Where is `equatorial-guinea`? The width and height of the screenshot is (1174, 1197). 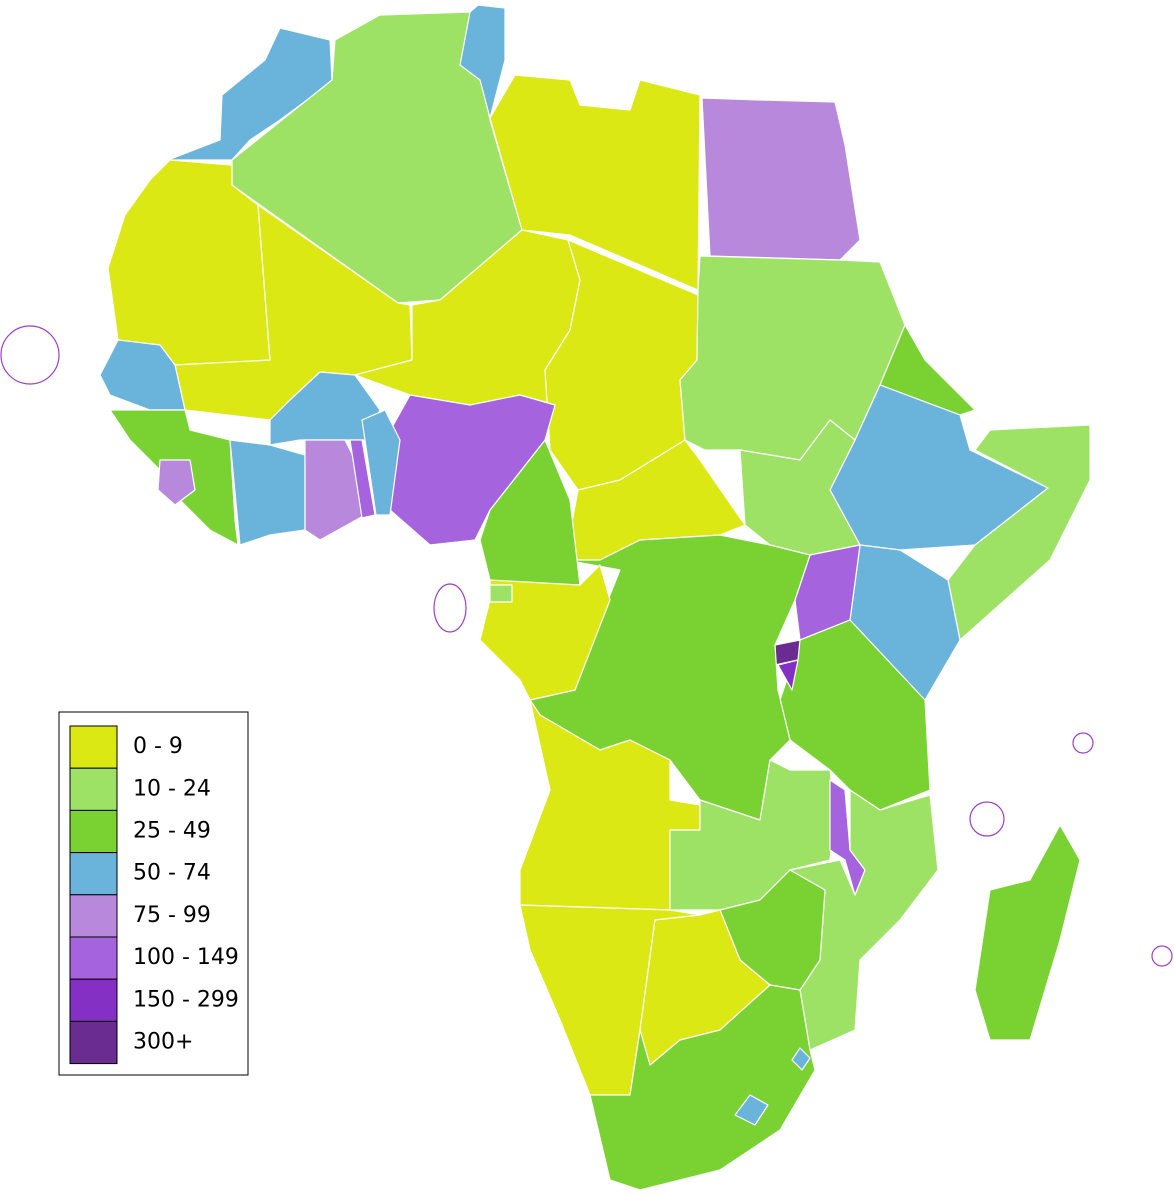 equatorial-guinea is located at coordinates (501, 593).